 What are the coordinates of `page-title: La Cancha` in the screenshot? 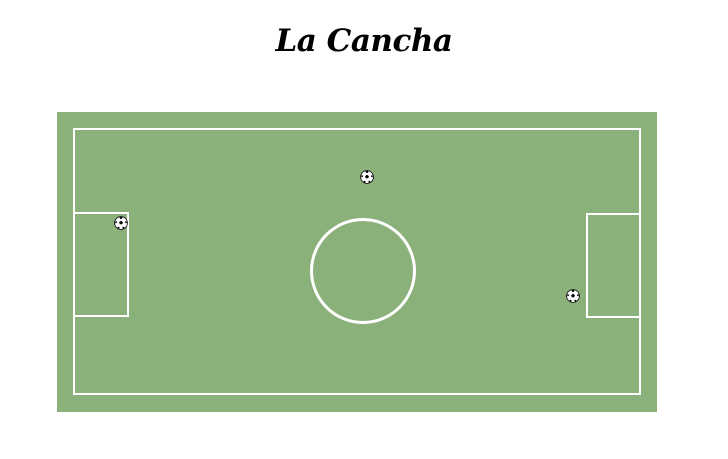 It's located at (364, 41).